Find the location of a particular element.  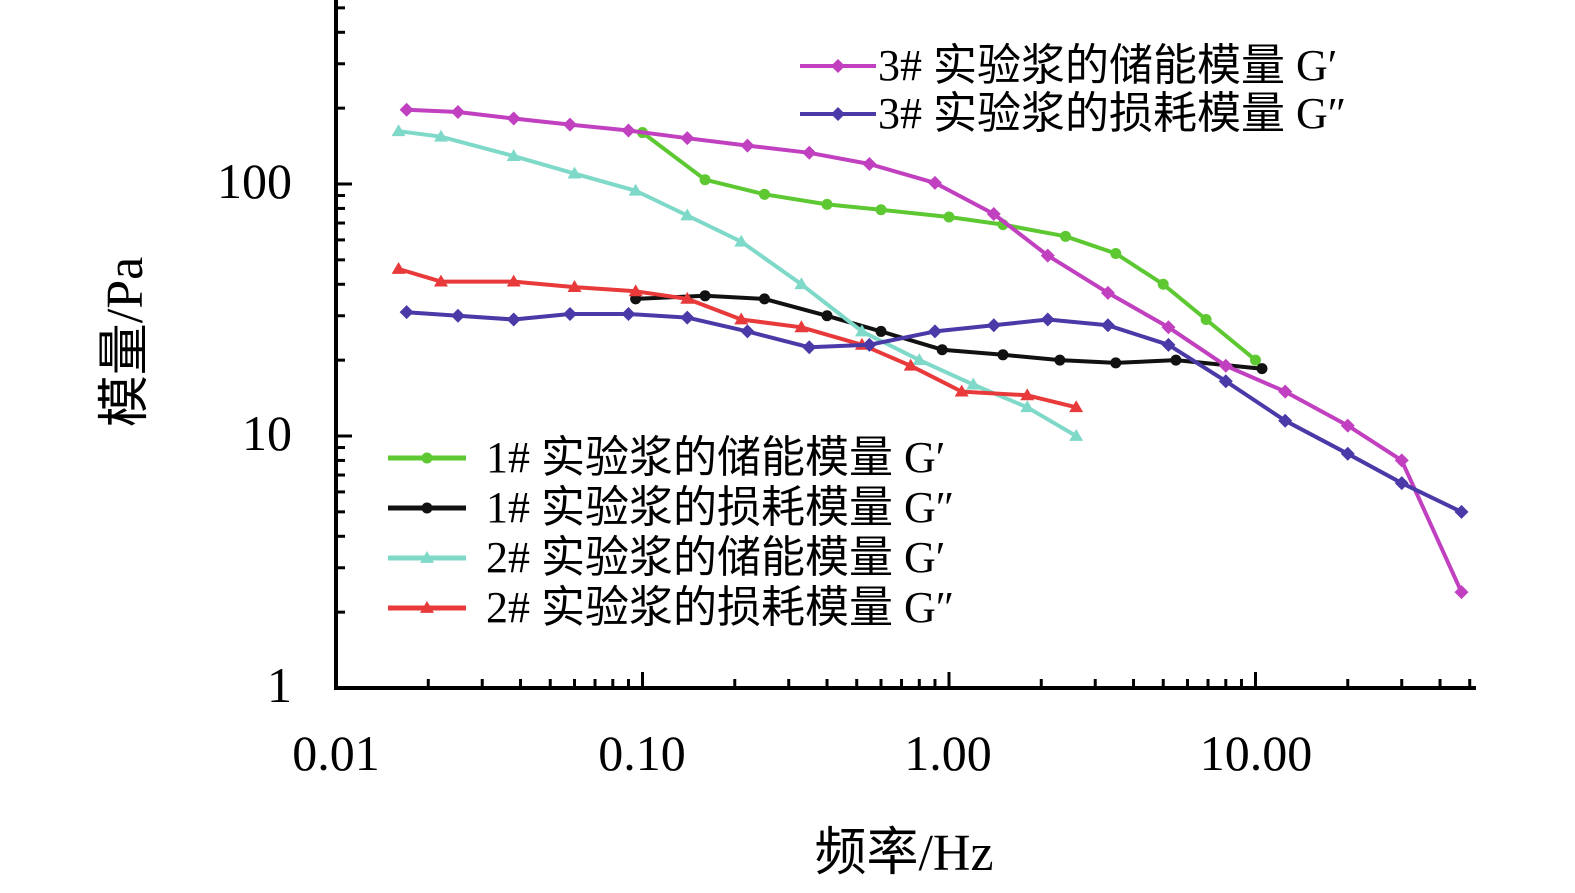

x-ticks is located at coordinates (903, 680).